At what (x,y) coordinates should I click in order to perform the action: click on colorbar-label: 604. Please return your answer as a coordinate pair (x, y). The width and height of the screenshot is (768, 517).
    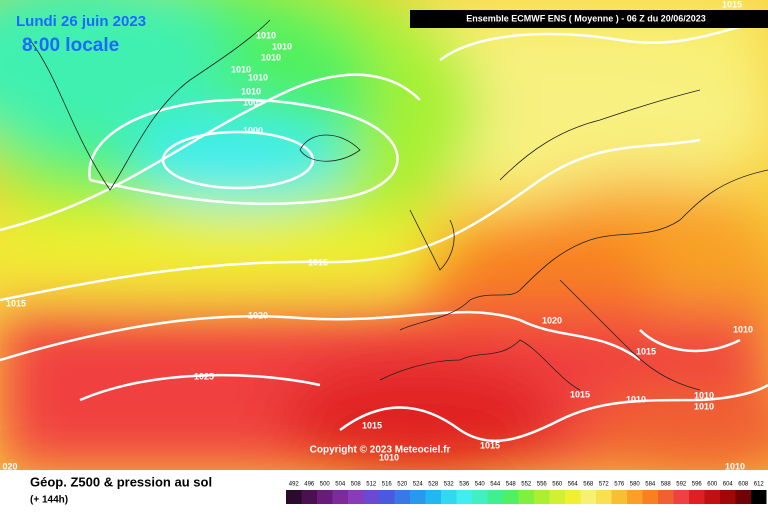
    Looking at the image, I should click on (728, 485).